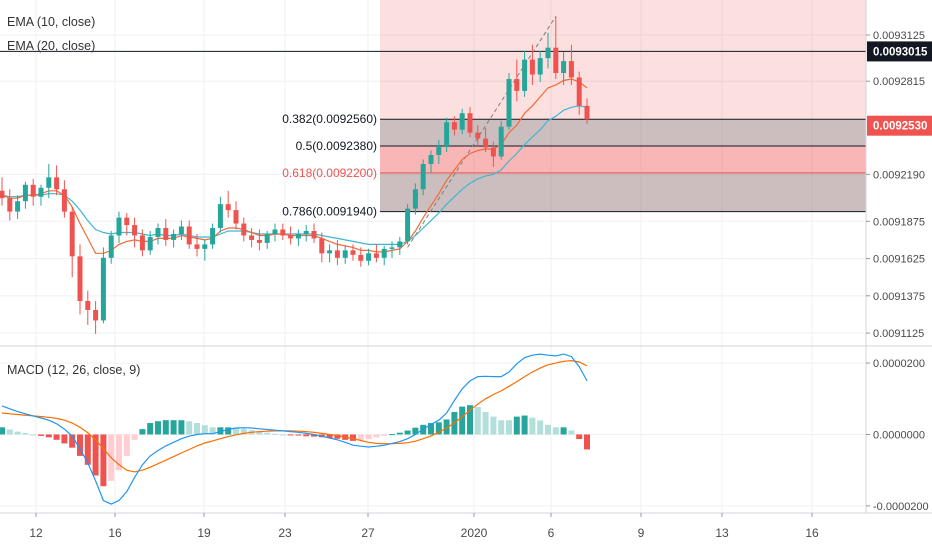 The width and height of the screenshot is (932, 555). I want to click on macd-signal-line, so click(294, 416).